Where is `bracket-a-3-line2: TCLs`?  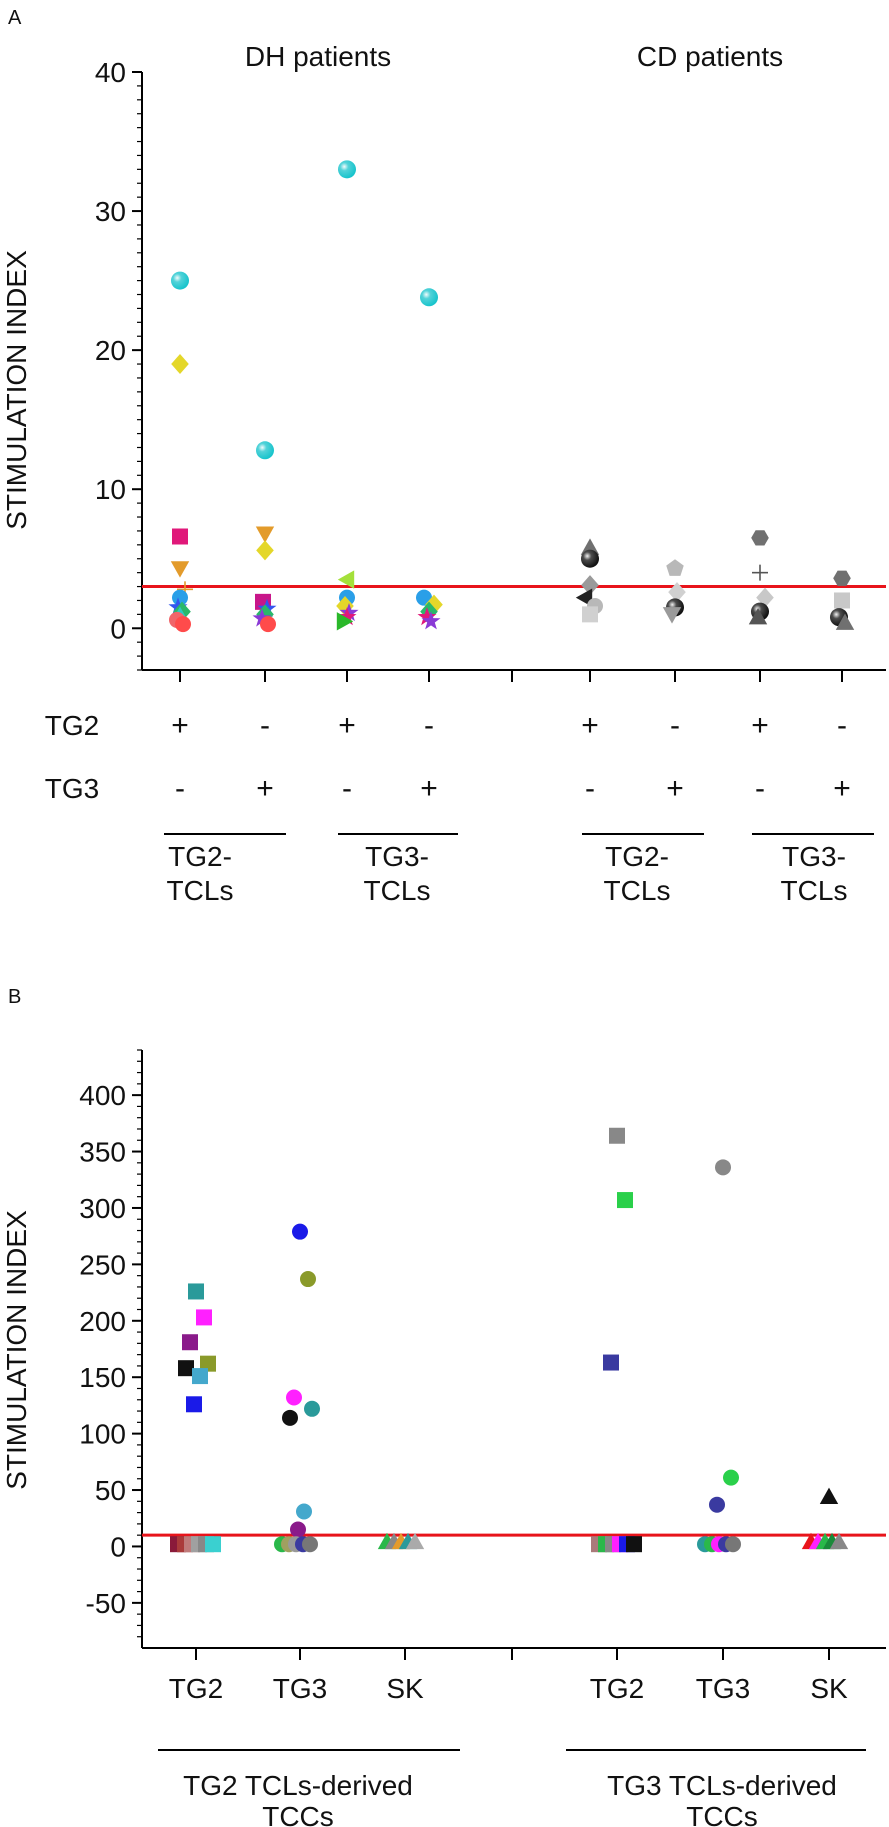 bracket-a-3-line2: TCLs is located at coordinates (637, 890).